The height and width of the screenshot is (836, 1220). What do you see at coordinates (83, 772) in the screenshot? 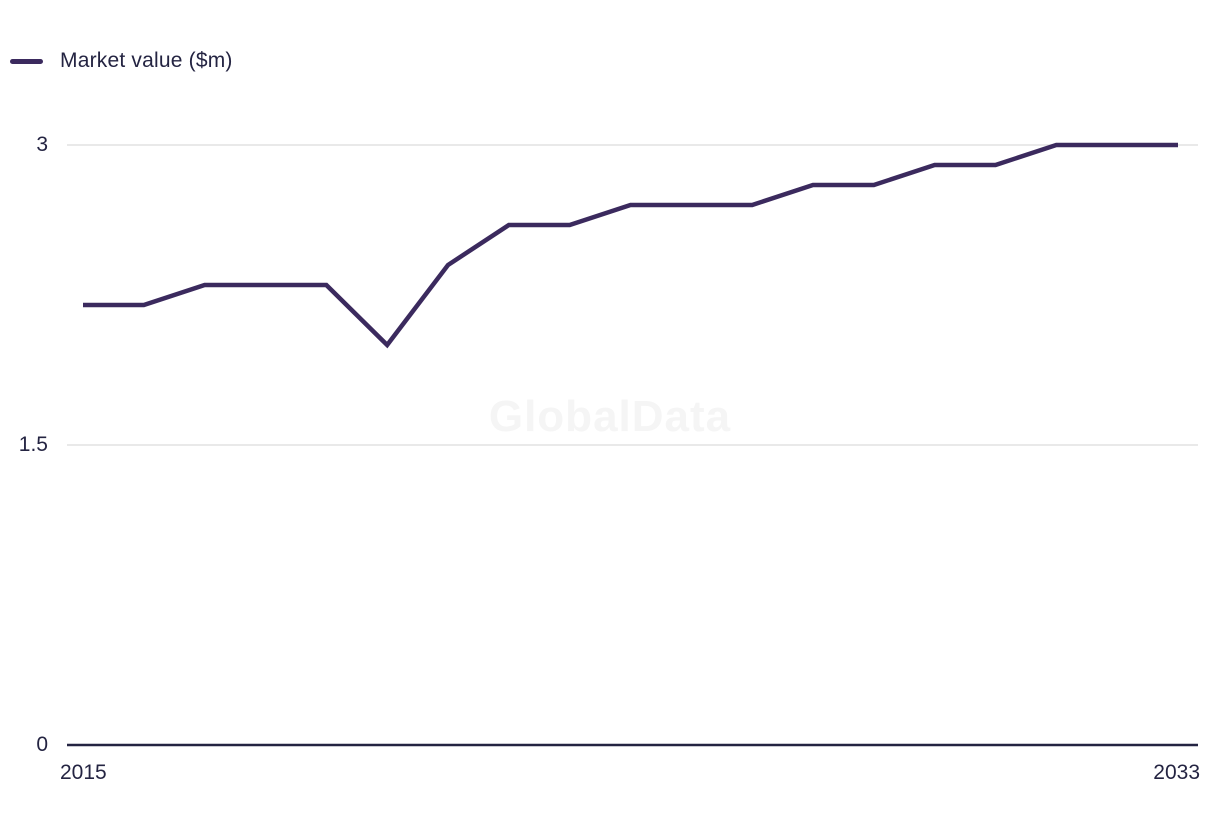
I see `x-axis-label-start: 2015` at bounding box center [83, 772].